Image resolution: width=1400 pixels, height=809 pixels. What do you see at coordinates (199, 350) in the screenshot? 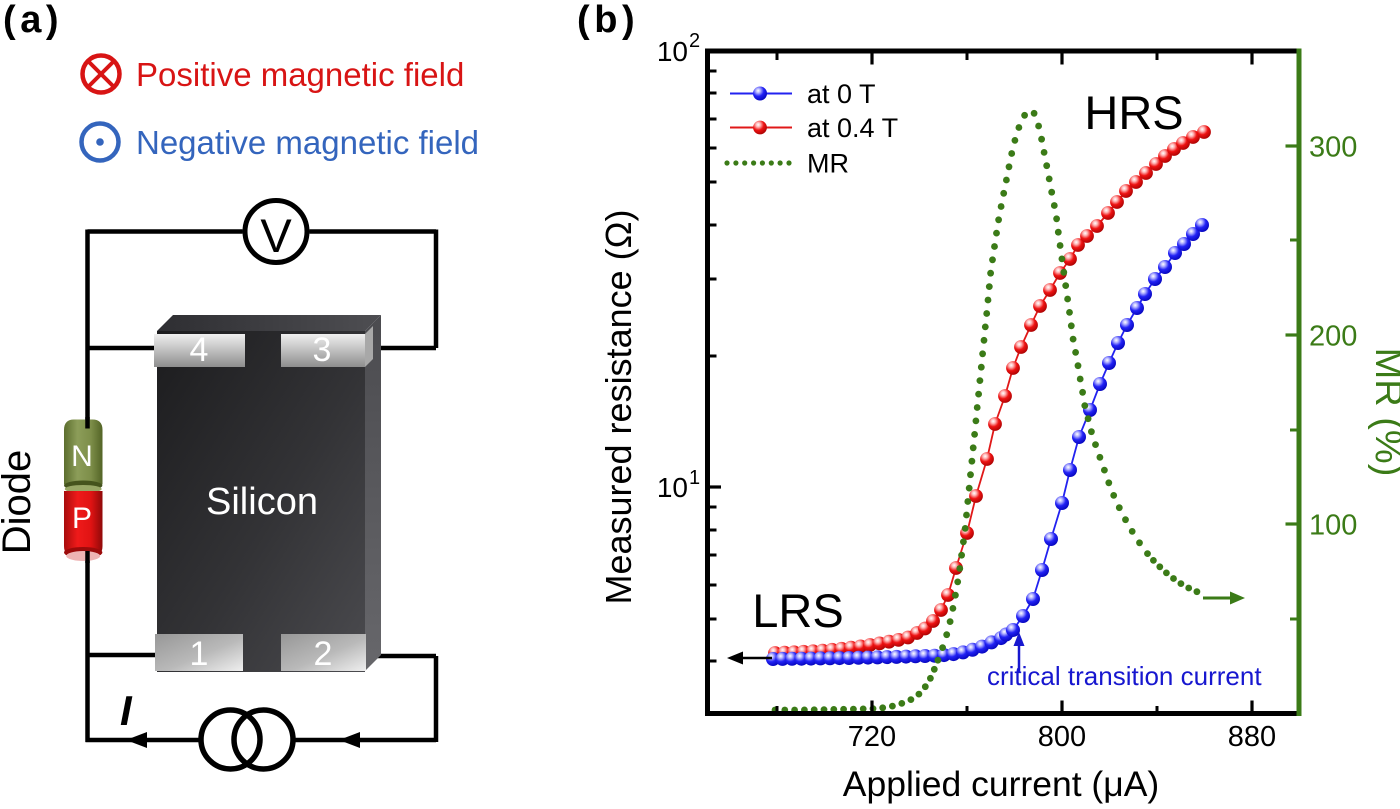
I see `svg-text: 4` at bounding box center [199, 350].